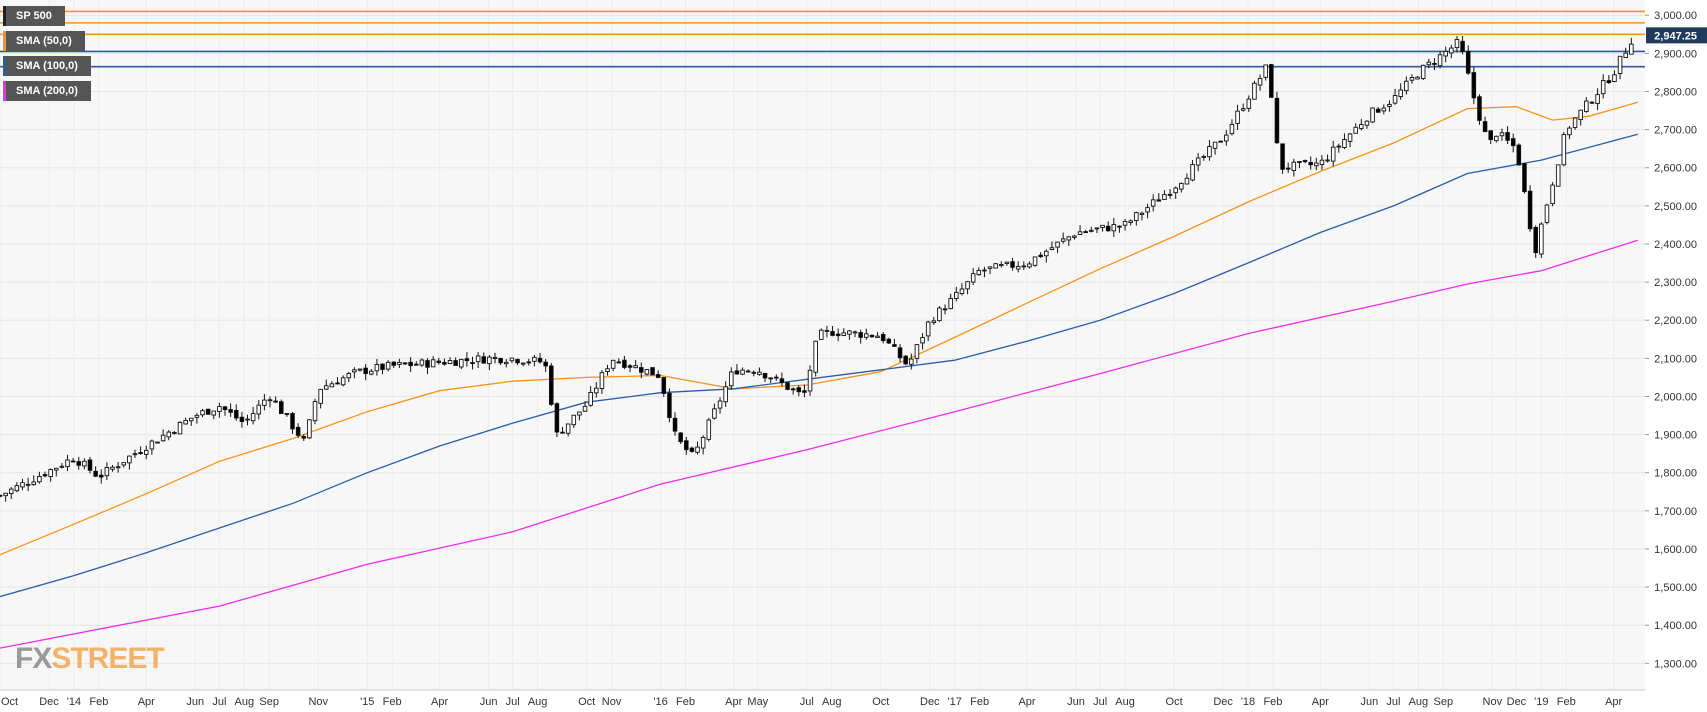  What do you see at coordinates (1248, 702) in the screenshot?
I see `time-tick-label: '18` at bounding box center [1248, 702].